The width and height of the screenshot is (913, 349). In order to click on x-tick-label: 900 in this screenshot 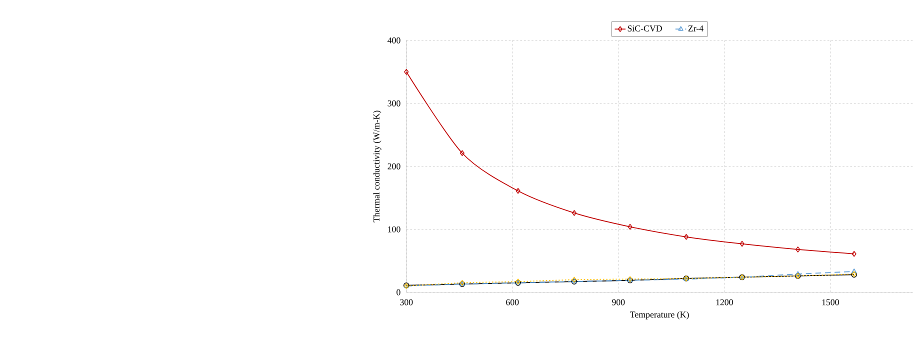, I will do `click(618, 302)`.